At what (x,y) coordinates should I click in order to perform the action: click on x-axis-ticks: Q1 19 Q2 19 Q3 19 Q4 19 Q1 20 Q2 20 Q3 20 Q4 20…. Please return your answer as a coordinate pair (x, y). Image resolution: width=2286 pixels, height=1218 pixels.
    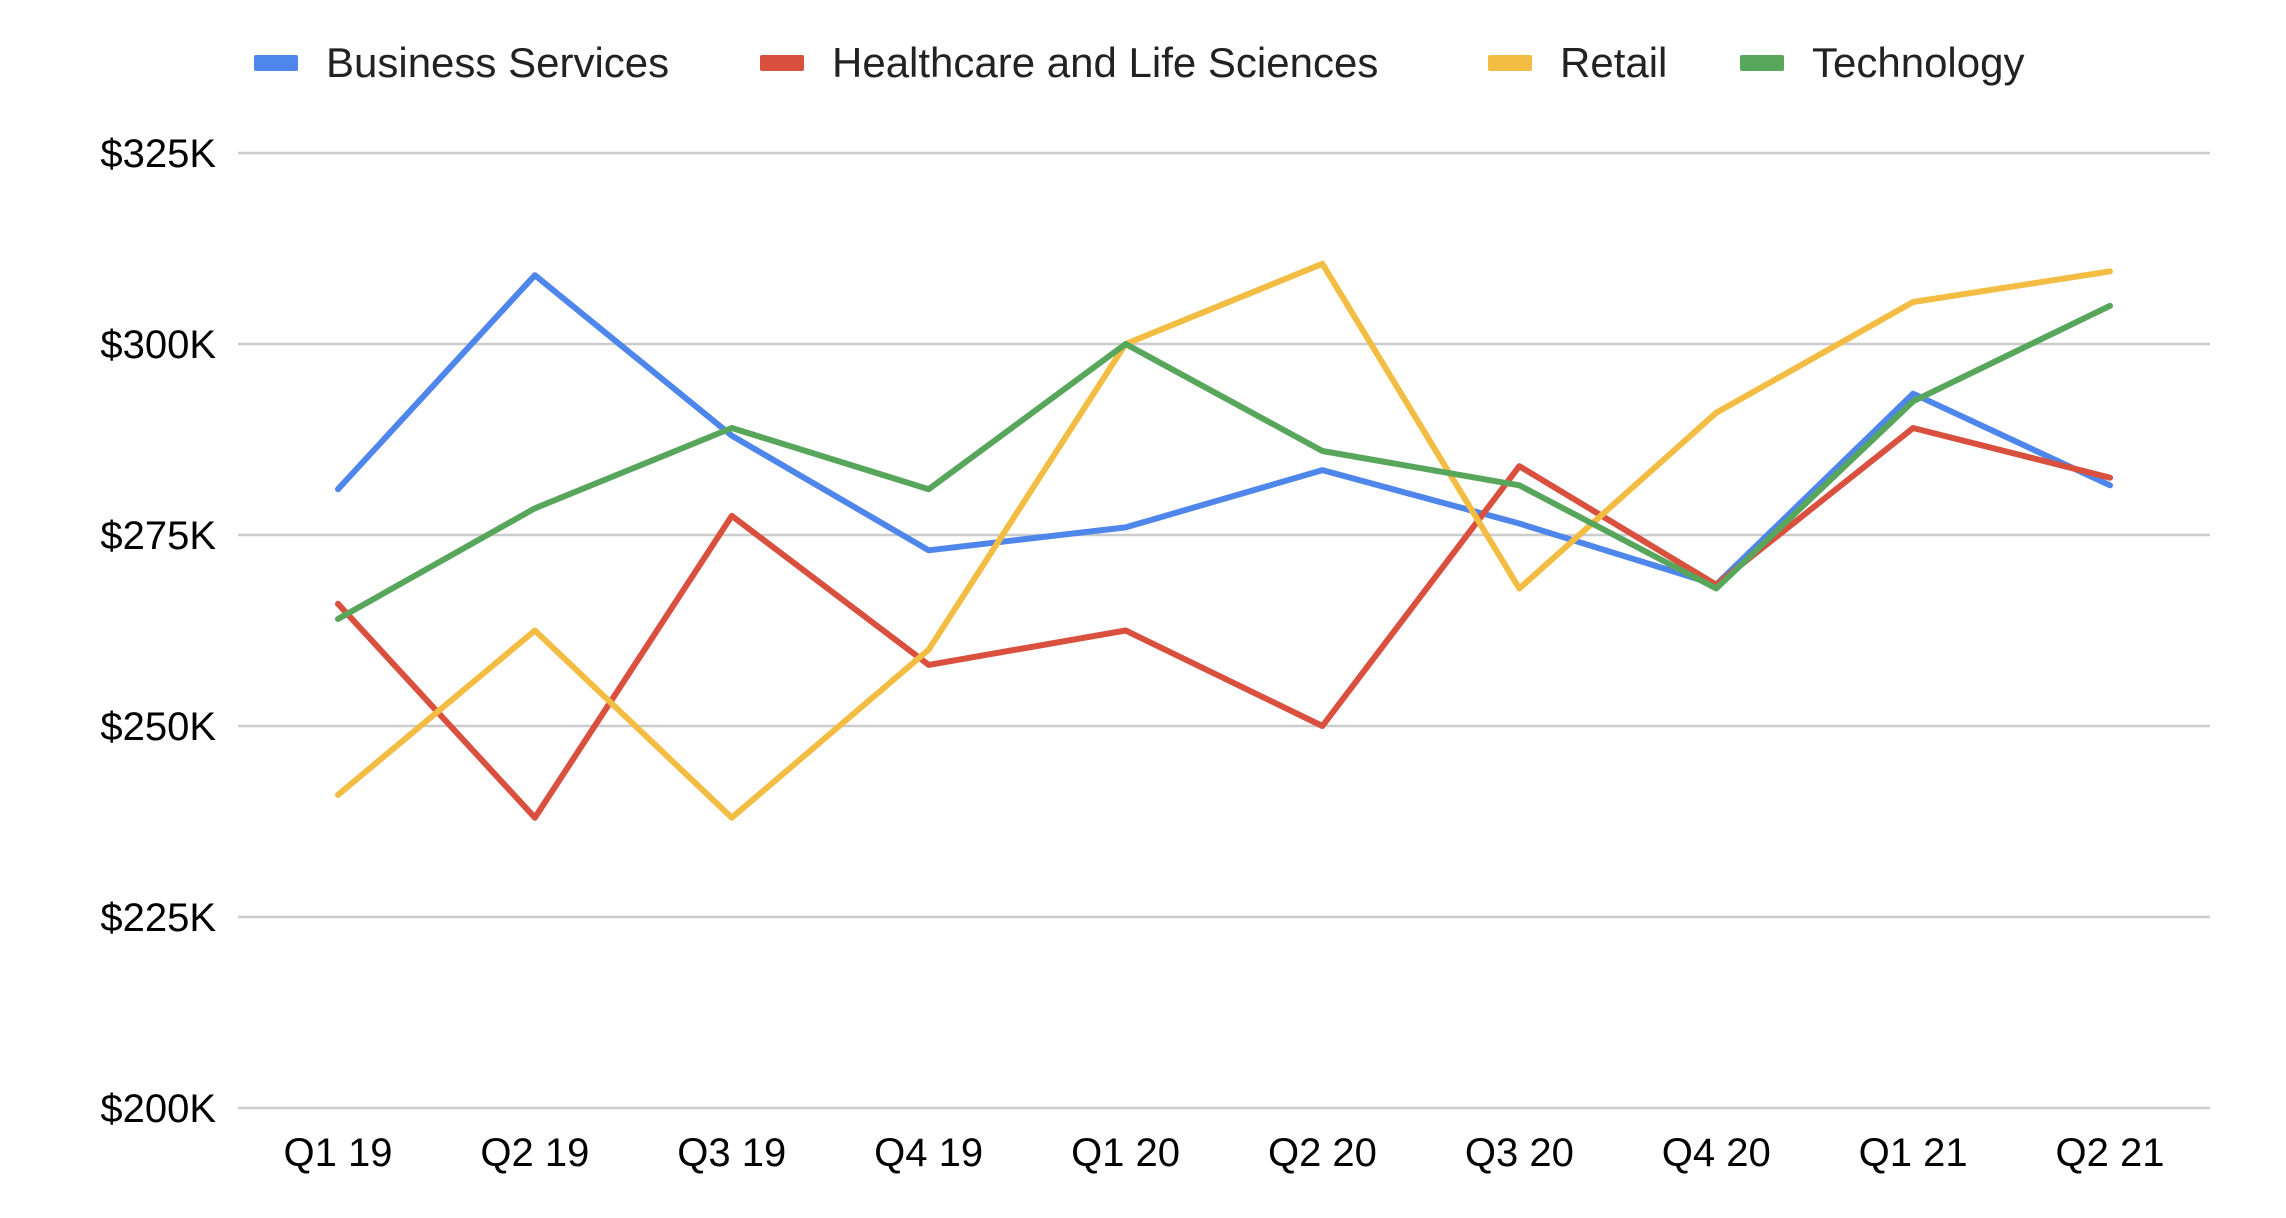
    Looking at the image, I should click on (1224, 1153).